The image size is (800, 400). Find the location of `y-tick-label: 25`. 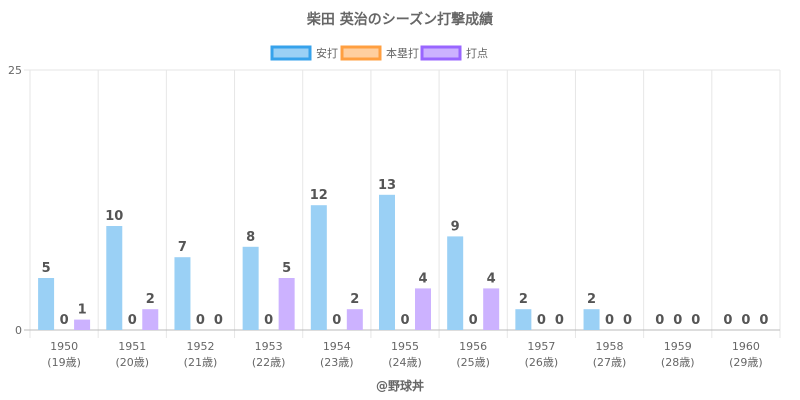

y-tick-label: 25 is located at coordinates (15, 70).